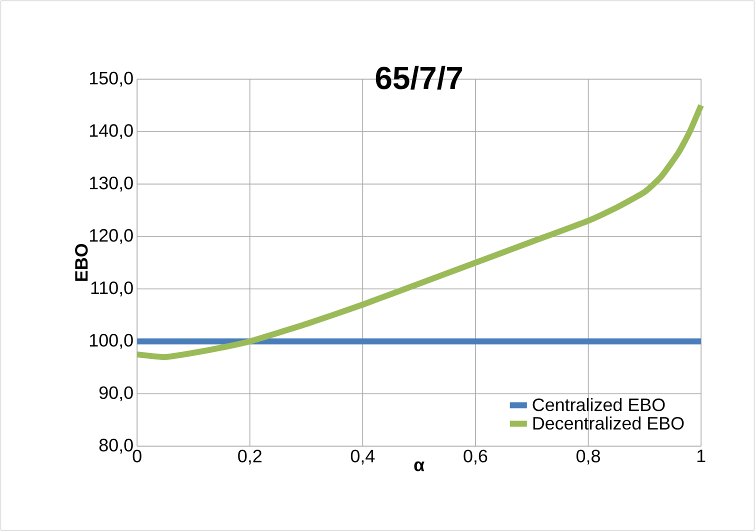 This screenshot has height=531, width=755. What do you see at coordinates (111, 79) in the screenshot?
I see `y-tick-label: 150,0` at bounding box center [111, 79].